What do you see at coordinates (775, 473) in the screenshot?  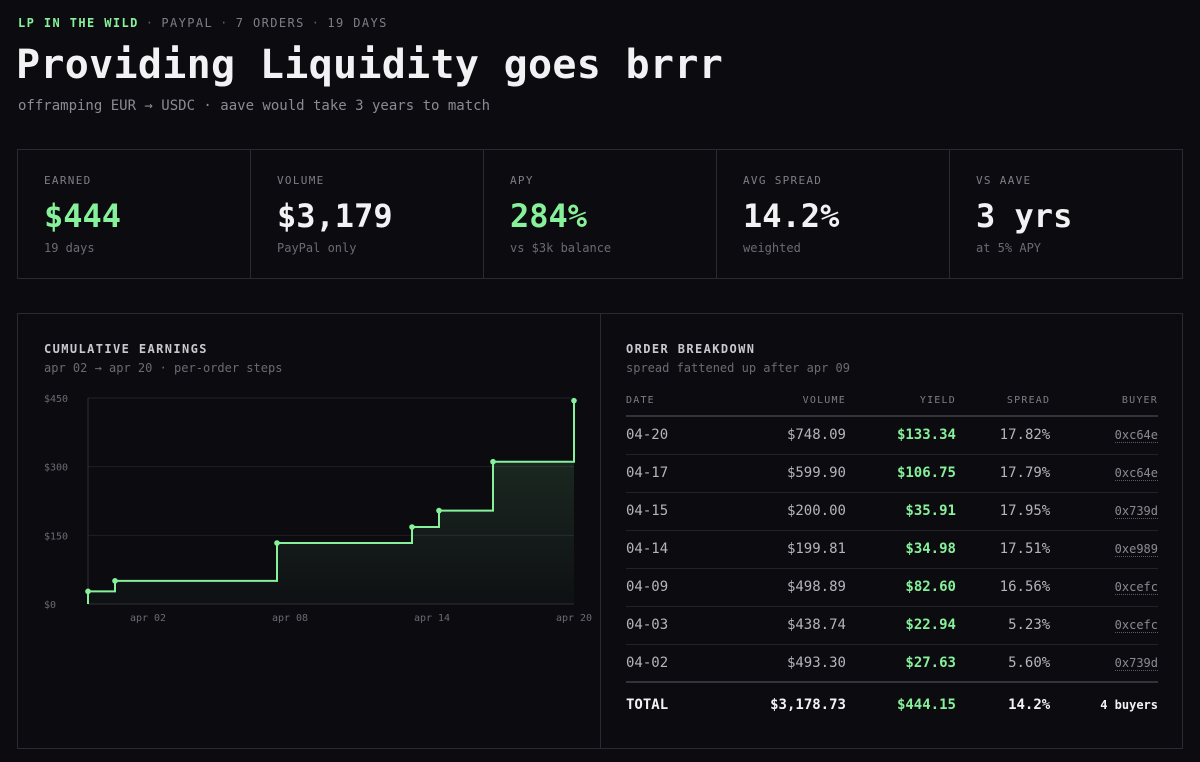 I see `cell-volume: $599.90` at bounding box center [775, 473].